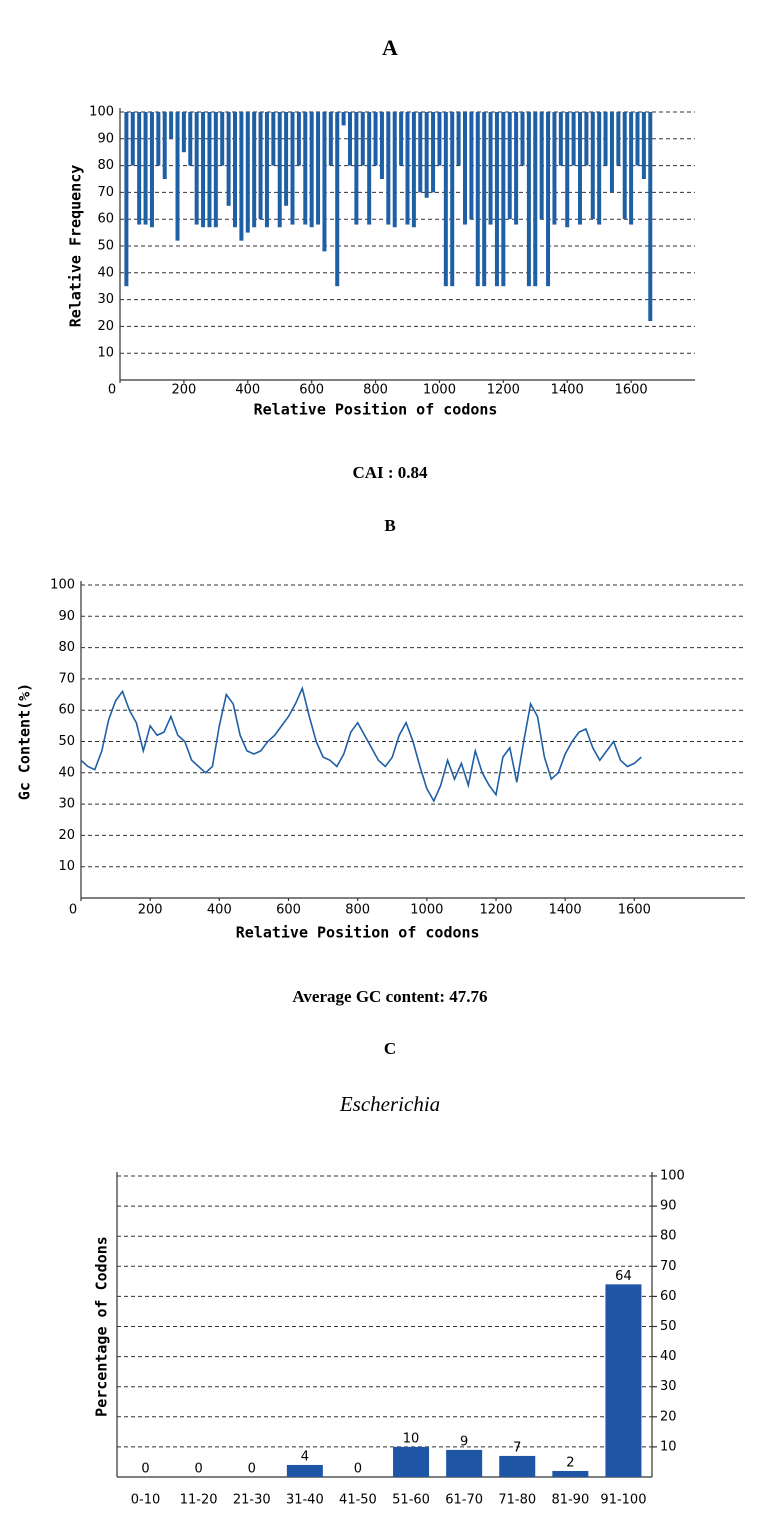 The width and height of the screenshot is (768, 1517). I want to click on x-tick-label: 1200, so click(503, 390).